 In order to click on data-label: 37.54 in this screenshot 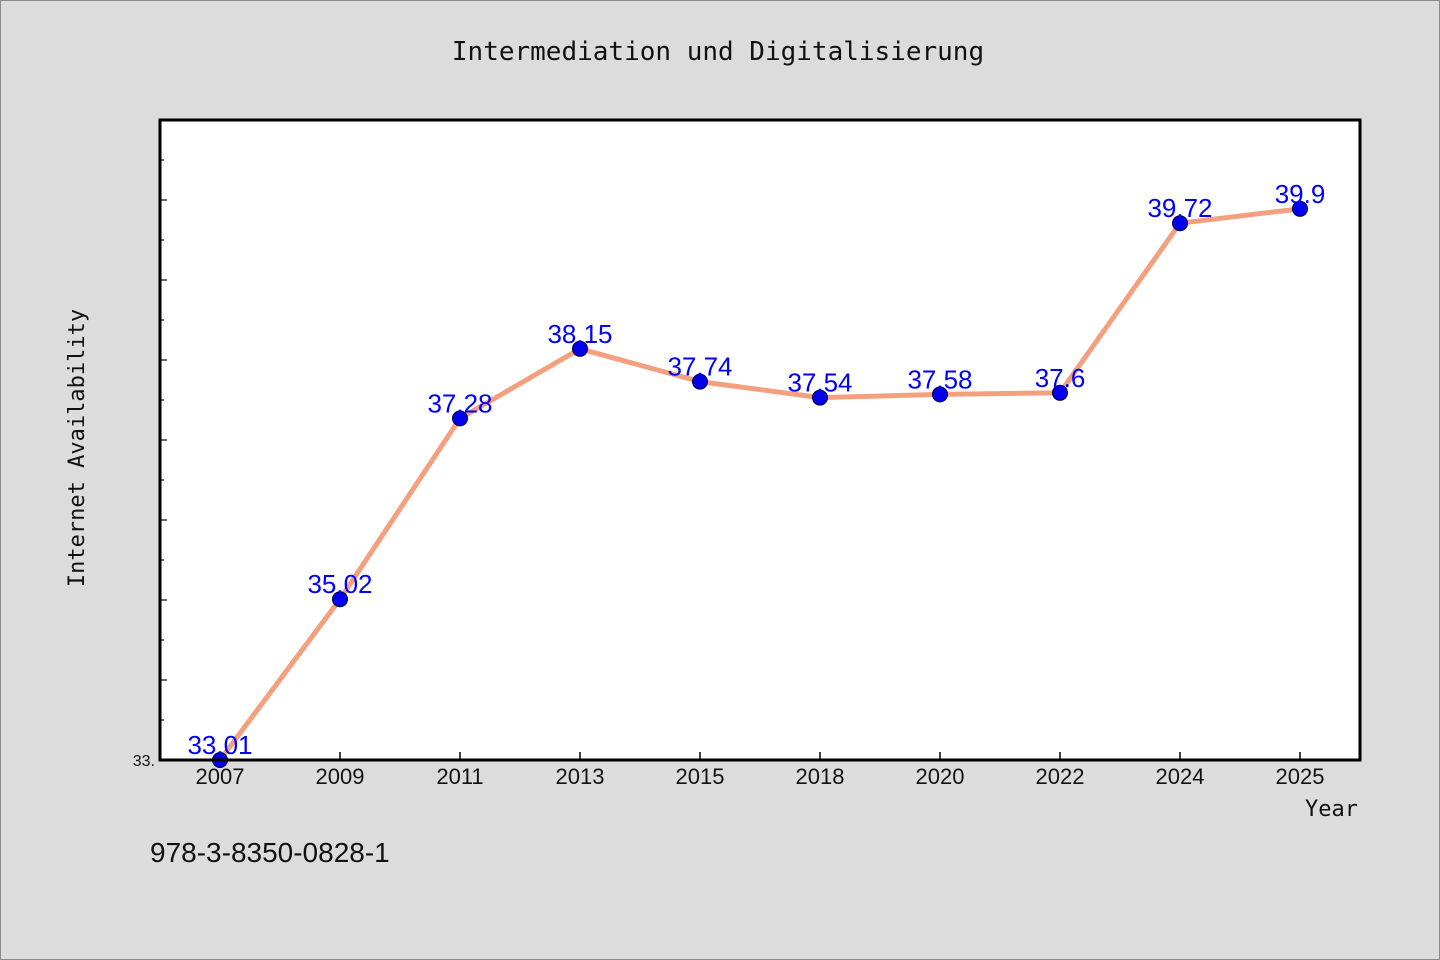, I will do `click(819, 383)`.